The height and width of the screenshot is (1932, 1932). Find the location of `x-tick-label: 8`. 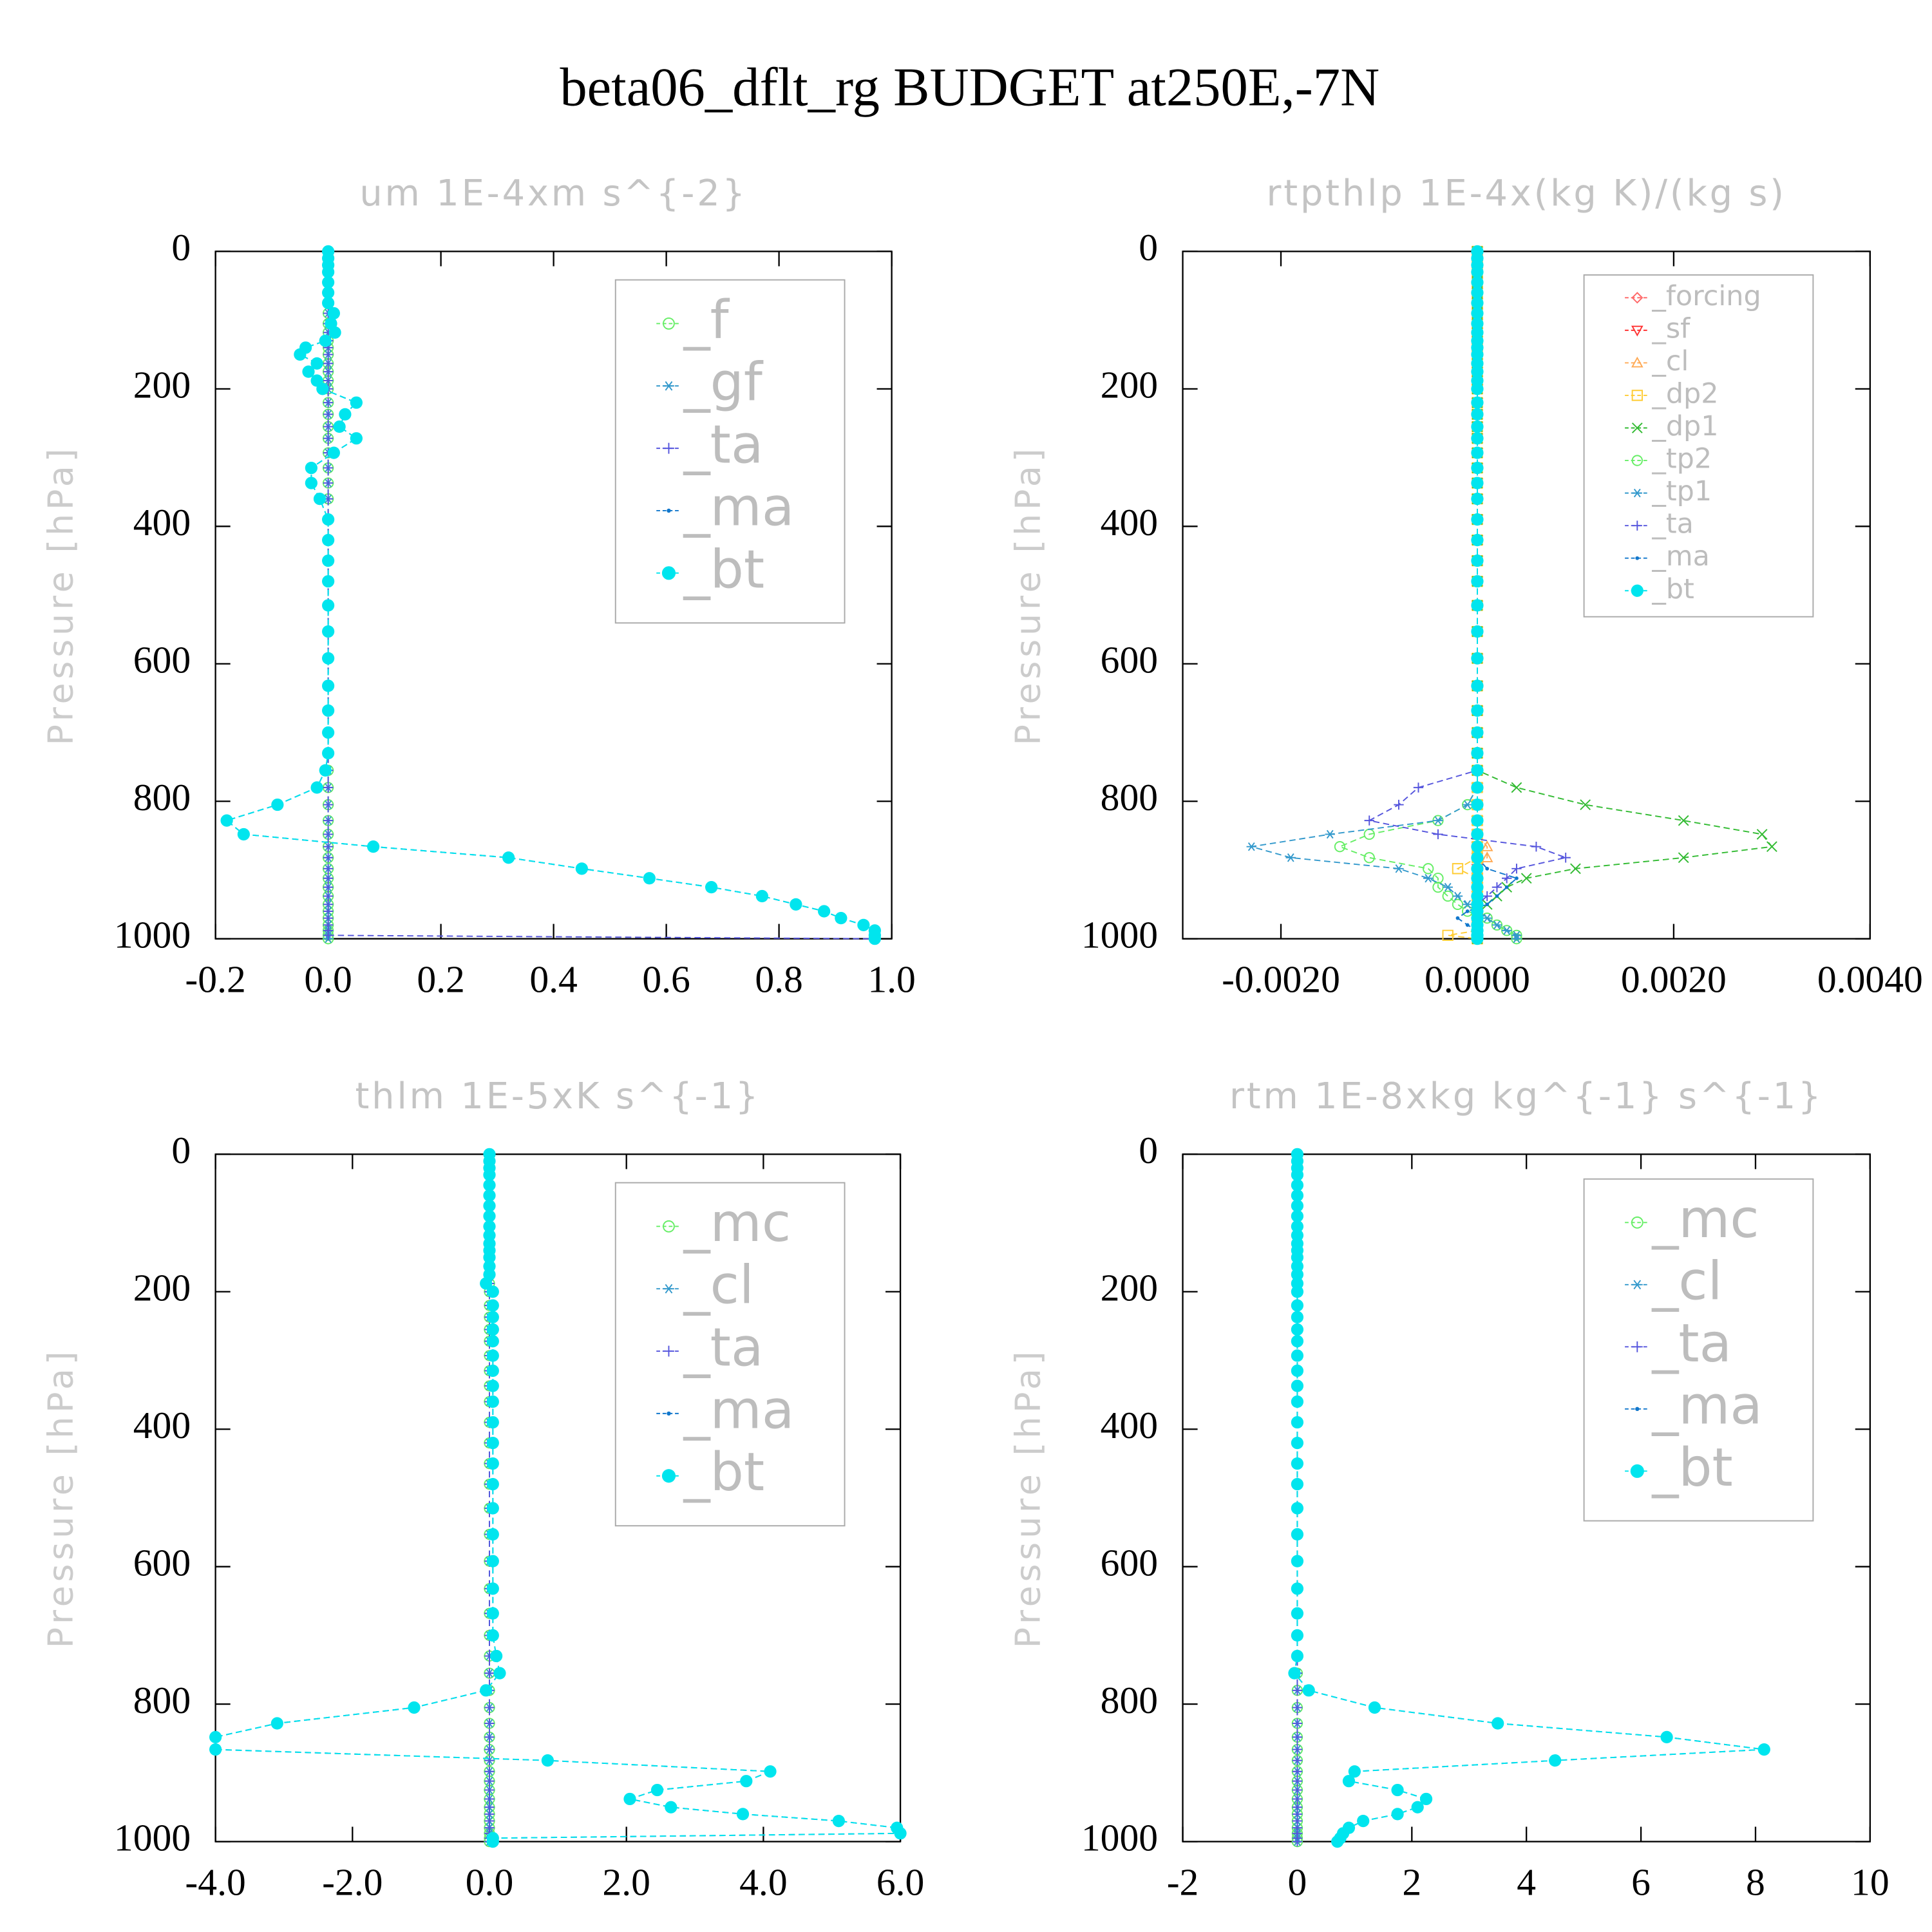

x-tick-label: 8 is located at coordinates (1756, 1882).